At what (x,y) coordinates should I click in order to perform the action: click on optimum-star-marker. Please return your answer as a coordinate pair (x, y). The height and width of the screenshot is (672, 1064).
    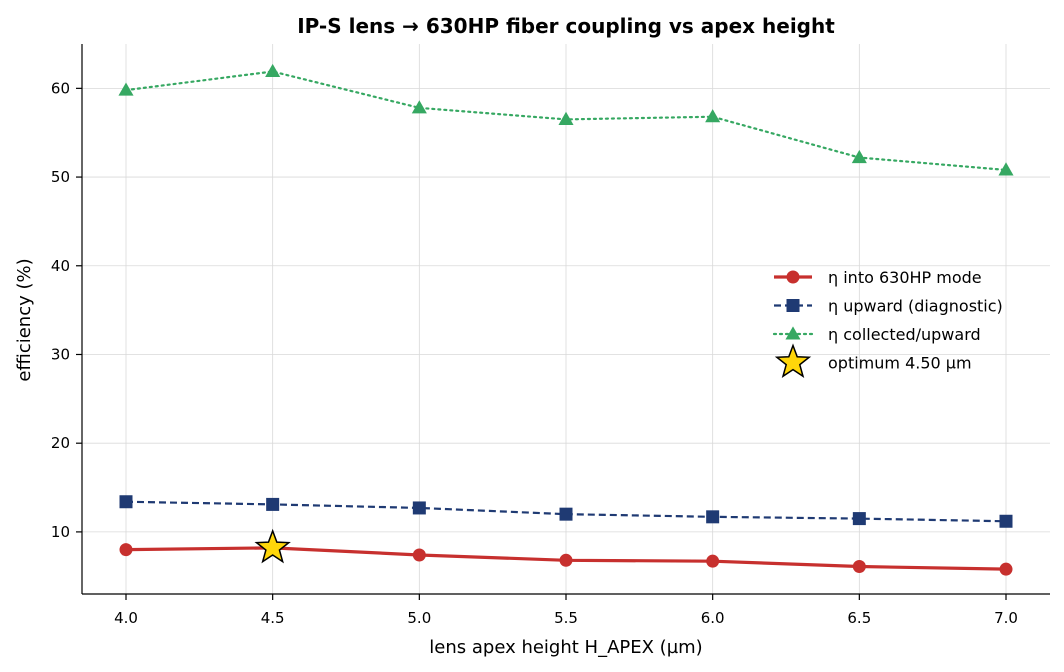
    Looking at the image, I should click on (272, 546).